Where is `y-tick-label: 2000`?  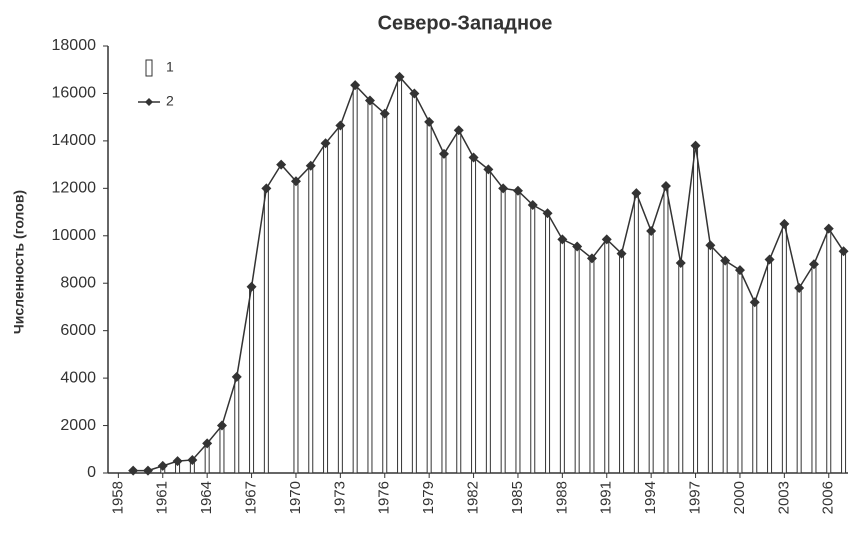
y-tick-label: 2000 is located at coordinates (78, 425).